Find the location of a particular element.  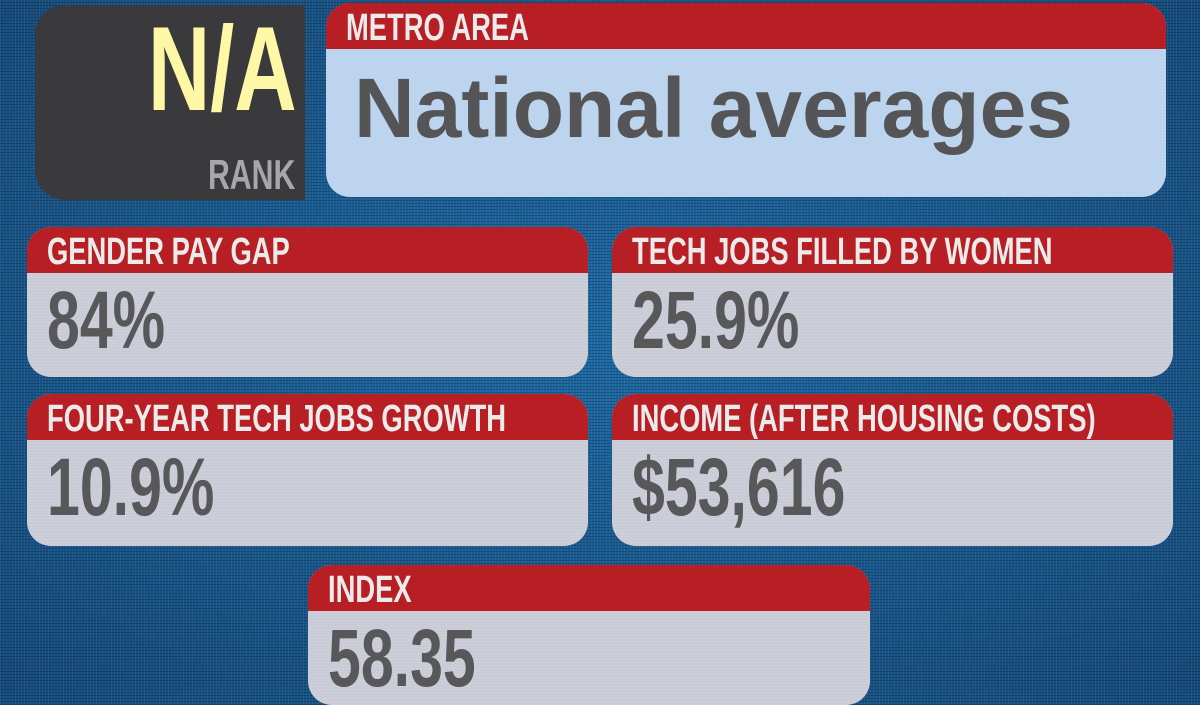

stat-value: 84% is located at coordinates (106, 320).